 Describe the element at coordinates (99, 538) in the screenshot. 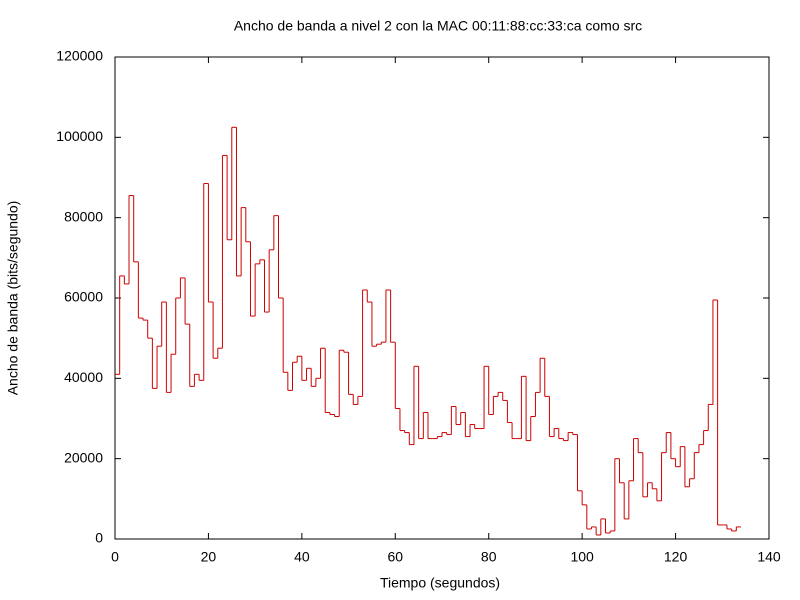

I see `y-tick-label: 0` at that location.